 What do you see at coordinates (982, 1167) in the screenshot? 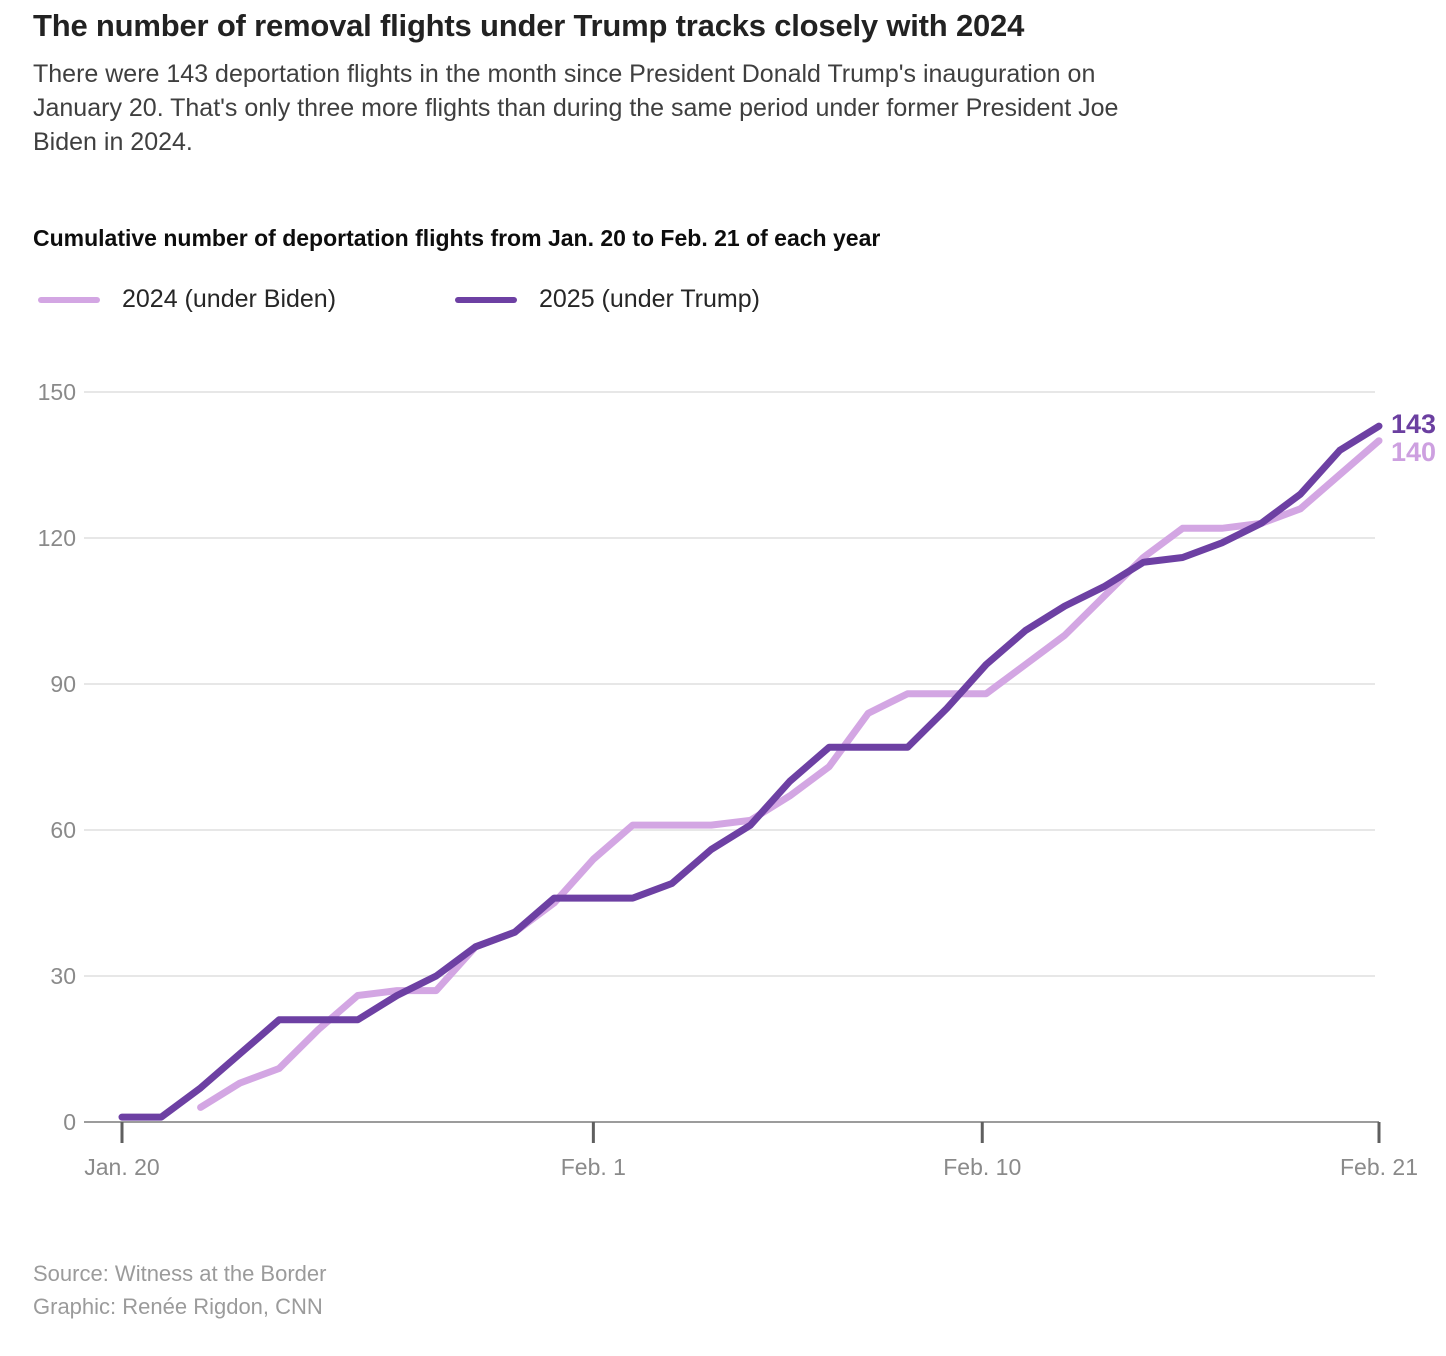
I see `x-tick-label: Feb. 10` at bounding box center [982, 1167].